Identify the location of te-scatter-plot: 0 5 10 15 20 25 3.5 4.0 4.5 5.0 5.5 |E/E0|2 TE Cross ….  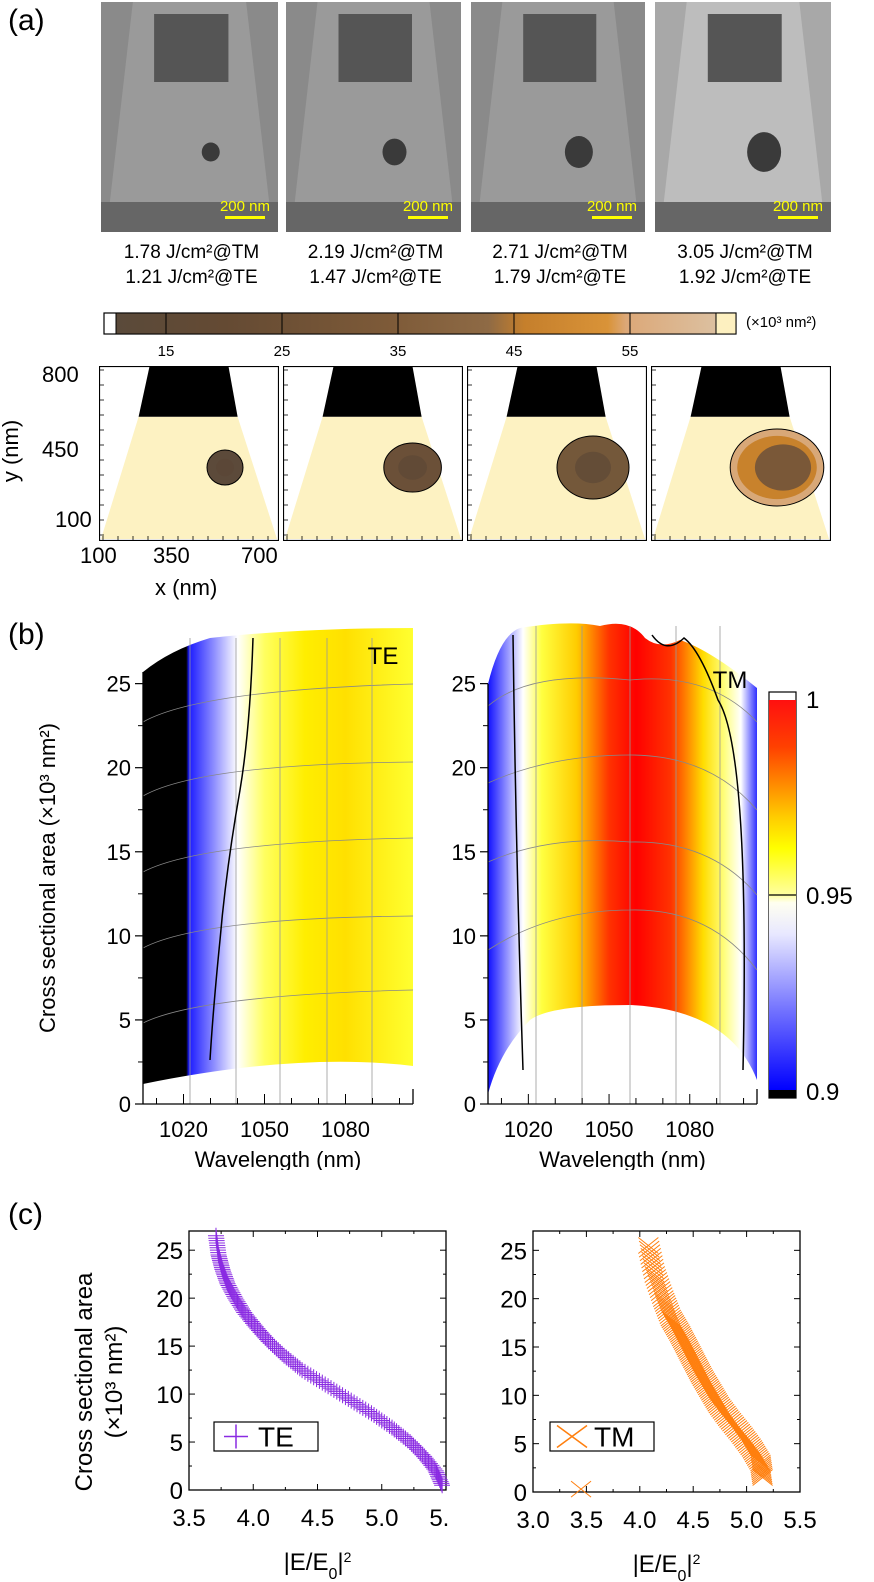
(260, 1404).